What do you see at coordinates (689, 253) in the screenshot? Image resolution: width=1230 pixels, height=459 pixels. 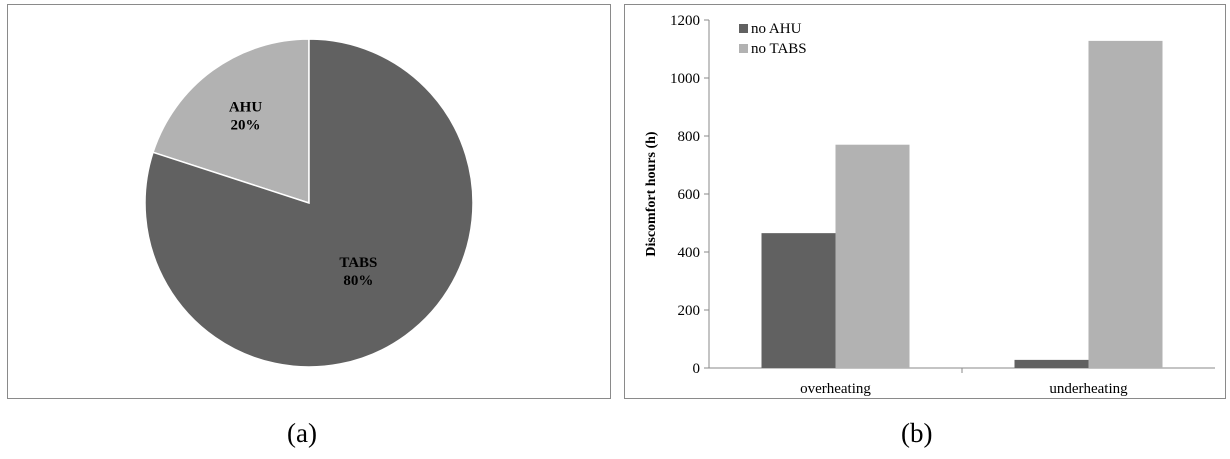 I see `y-tick-label: 400` at bounding box center [689, 253].